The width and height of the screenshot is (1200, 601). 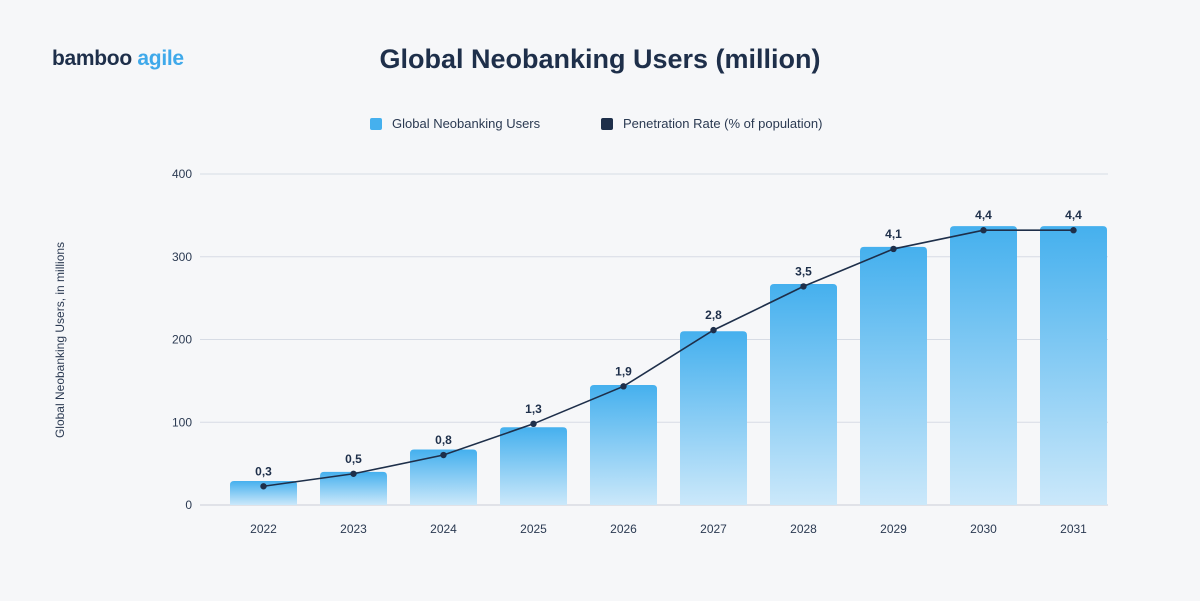 I want to click on penetration-point-2031, so click(x=1073, y=230).